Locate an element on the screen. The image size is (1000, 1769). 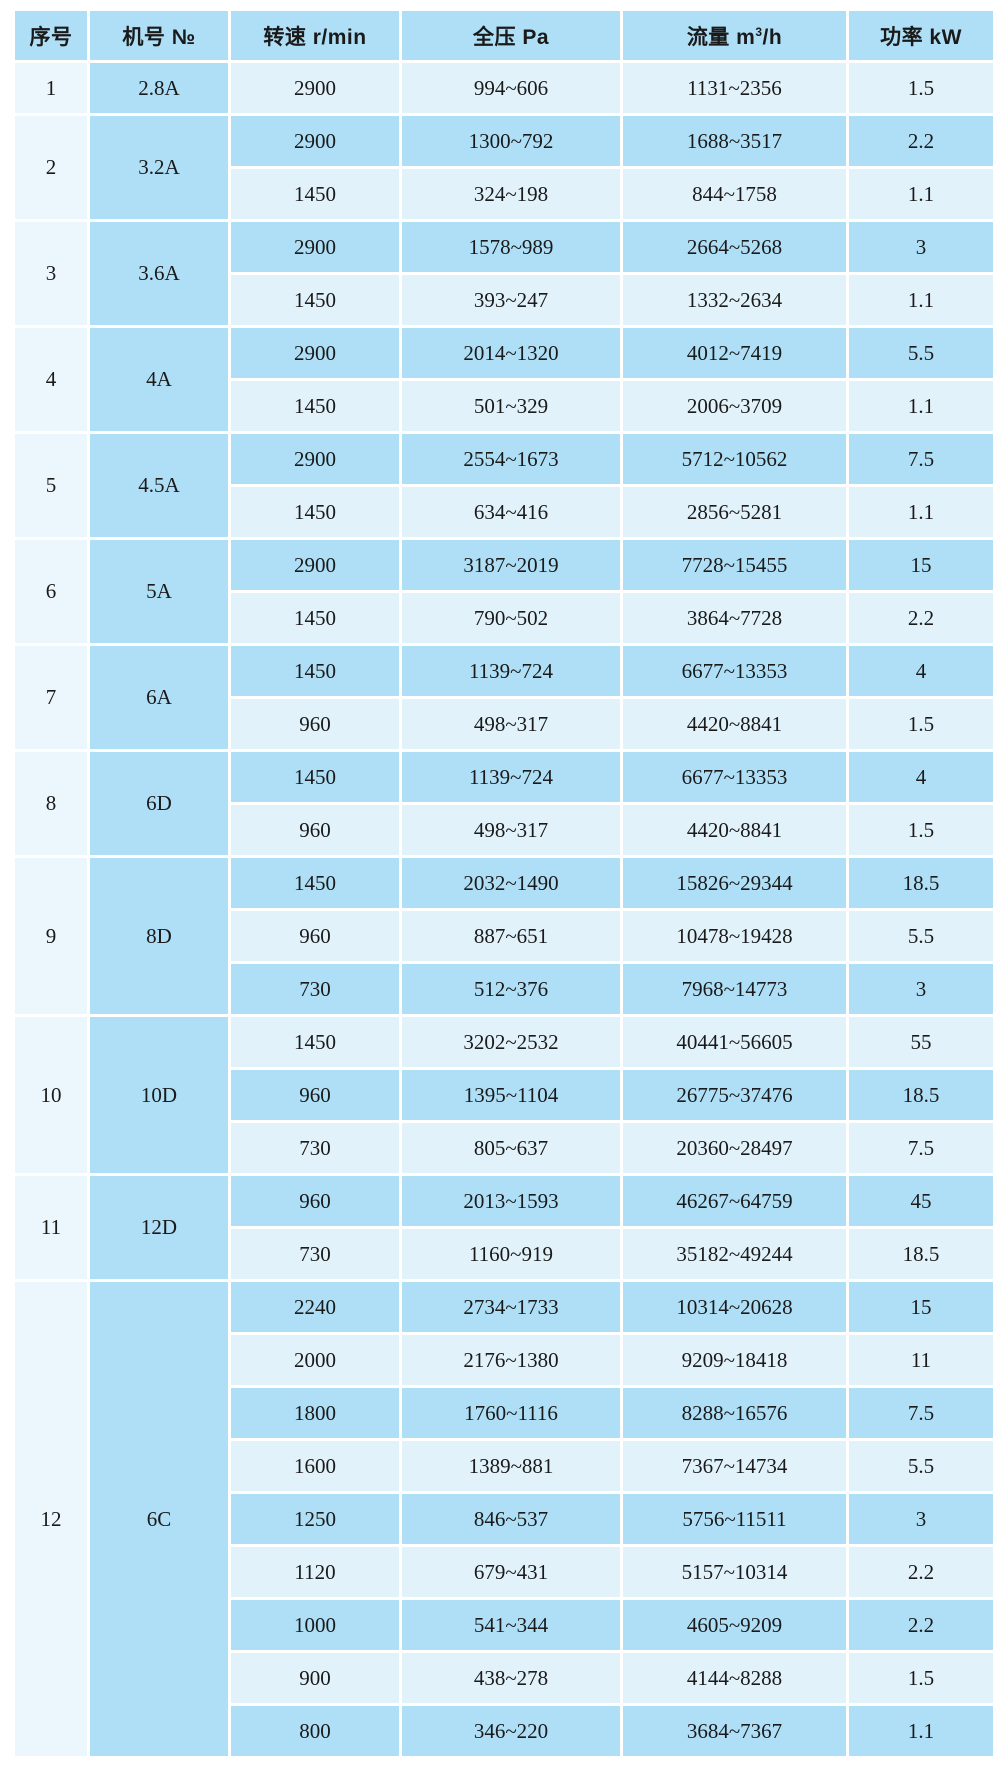
flow-cell: 4605~9209 is located at coordinates (734, 1625).